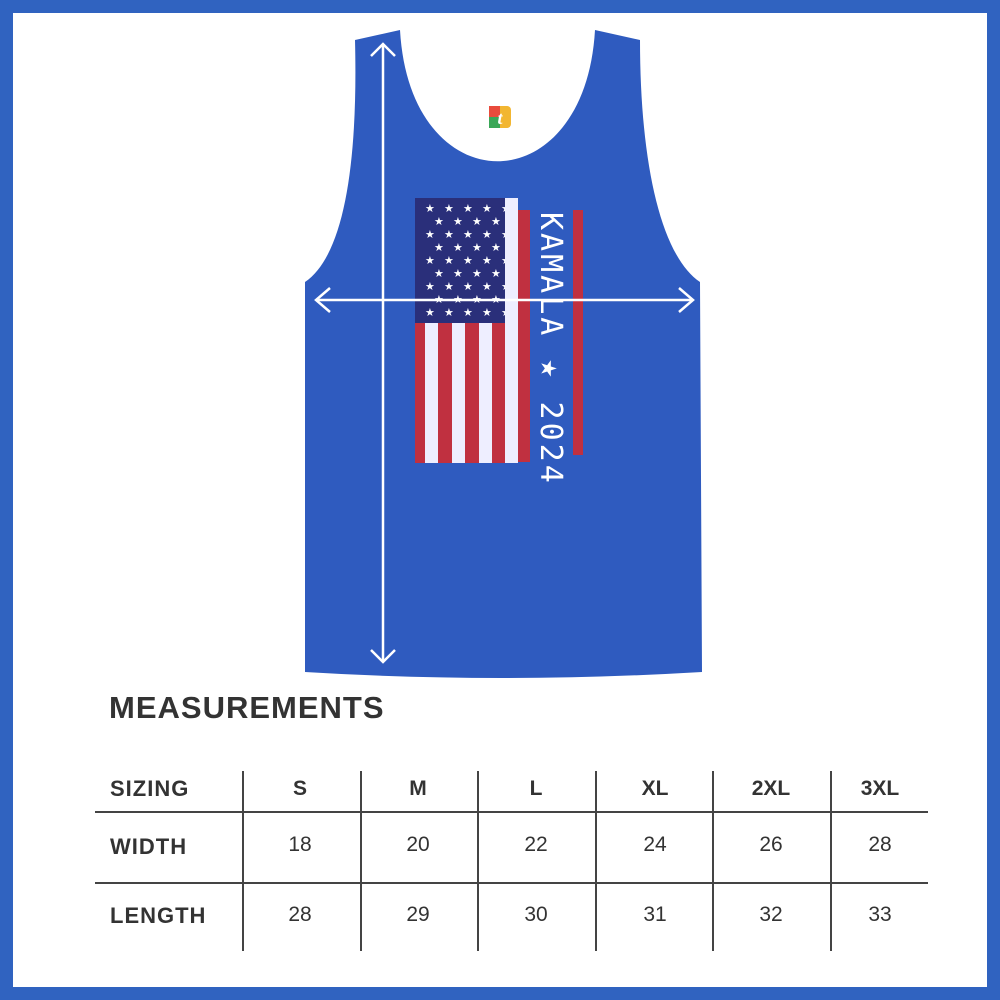 This screenshot has height=1000, width=1000. Describe the element at coordinates (536, 788) in the screenshot. I see `size-header-3: L` at that location.